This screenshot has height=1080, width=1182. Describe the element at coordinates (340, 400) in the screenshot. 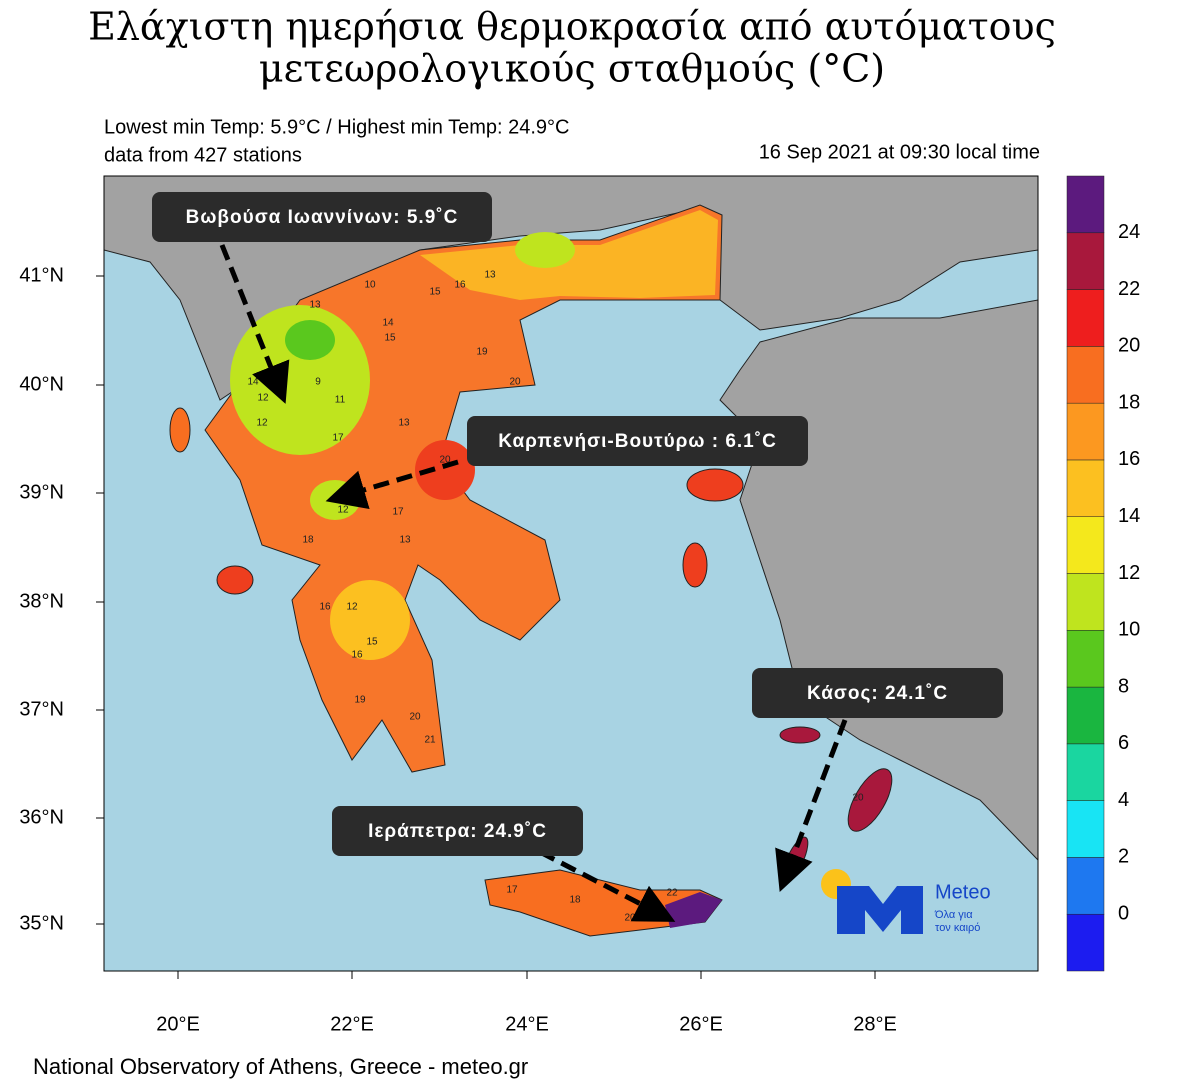

I see `station-value: 11` at that location.